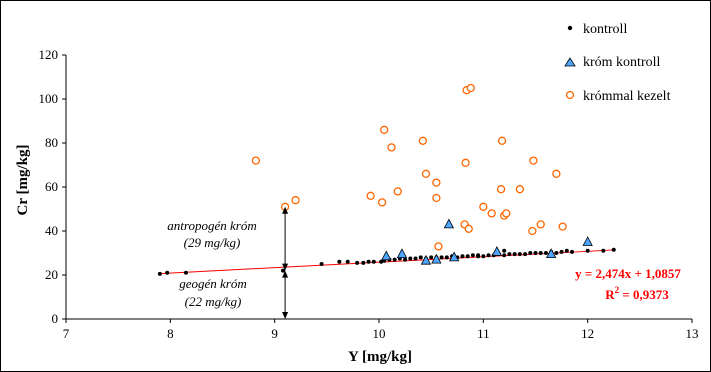  Describe the element at coordinates (49, 98) in the screenshot. I see `y-tick-label: 100` at that location.